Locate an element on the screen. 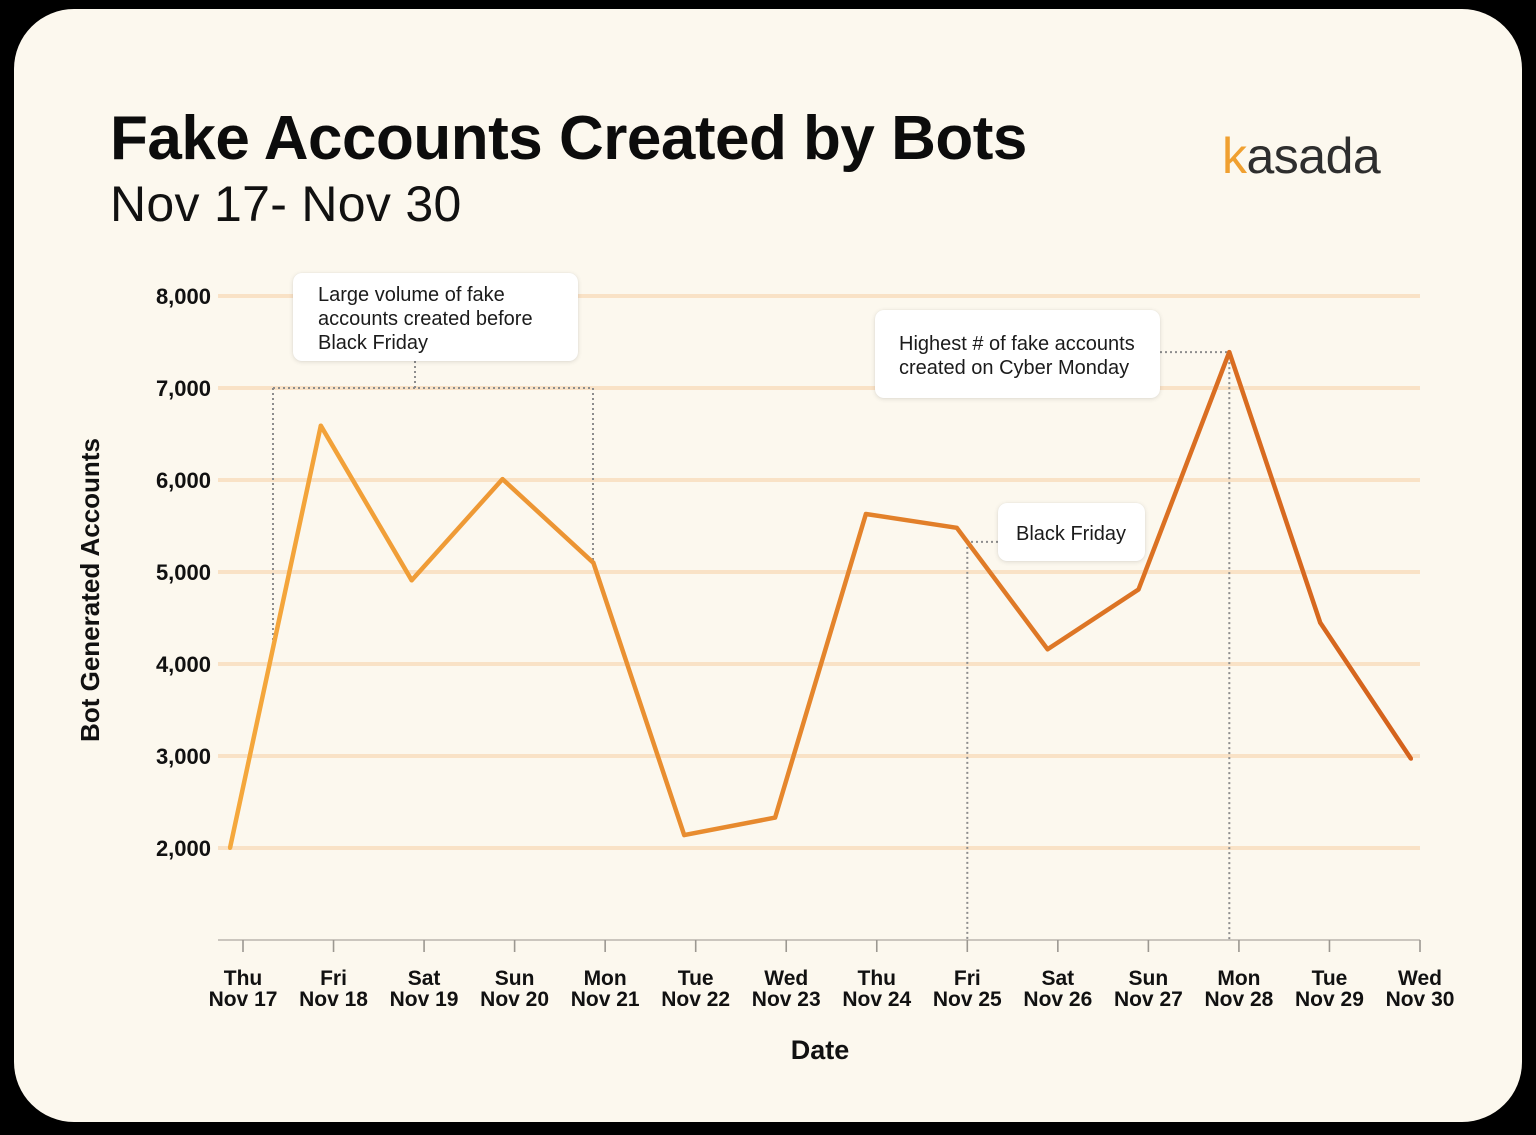 The width and height of the screenshot is (1536, 1135). x-tick-label-nov-29: Tue Nov 29 is located at coordinates (1329, 989).